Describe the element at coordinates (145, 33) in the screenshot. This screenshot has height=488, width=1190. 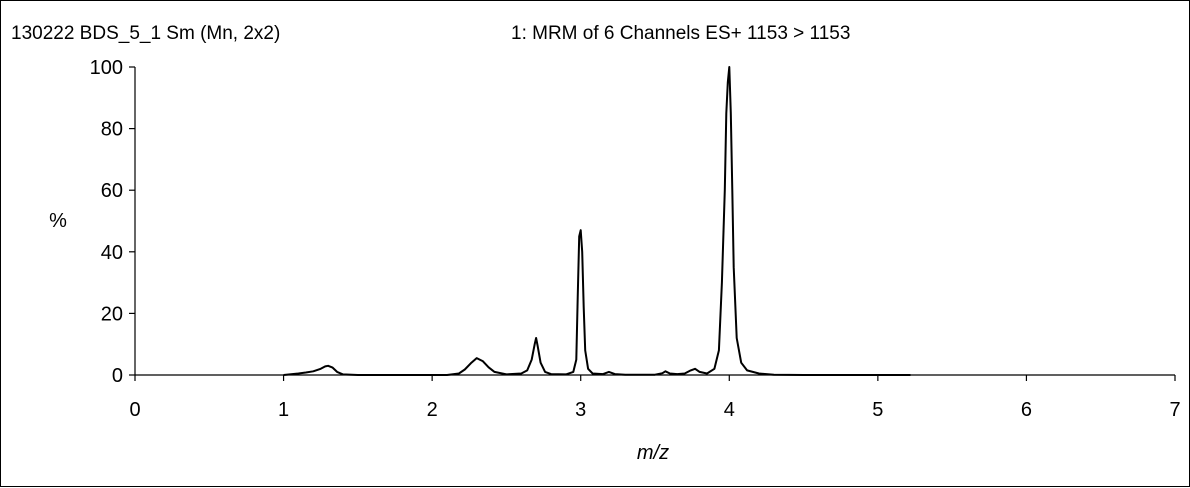
I see `sample-label: 130222 BDS_5_1 Sm (Mn, 2x2)` at that location.